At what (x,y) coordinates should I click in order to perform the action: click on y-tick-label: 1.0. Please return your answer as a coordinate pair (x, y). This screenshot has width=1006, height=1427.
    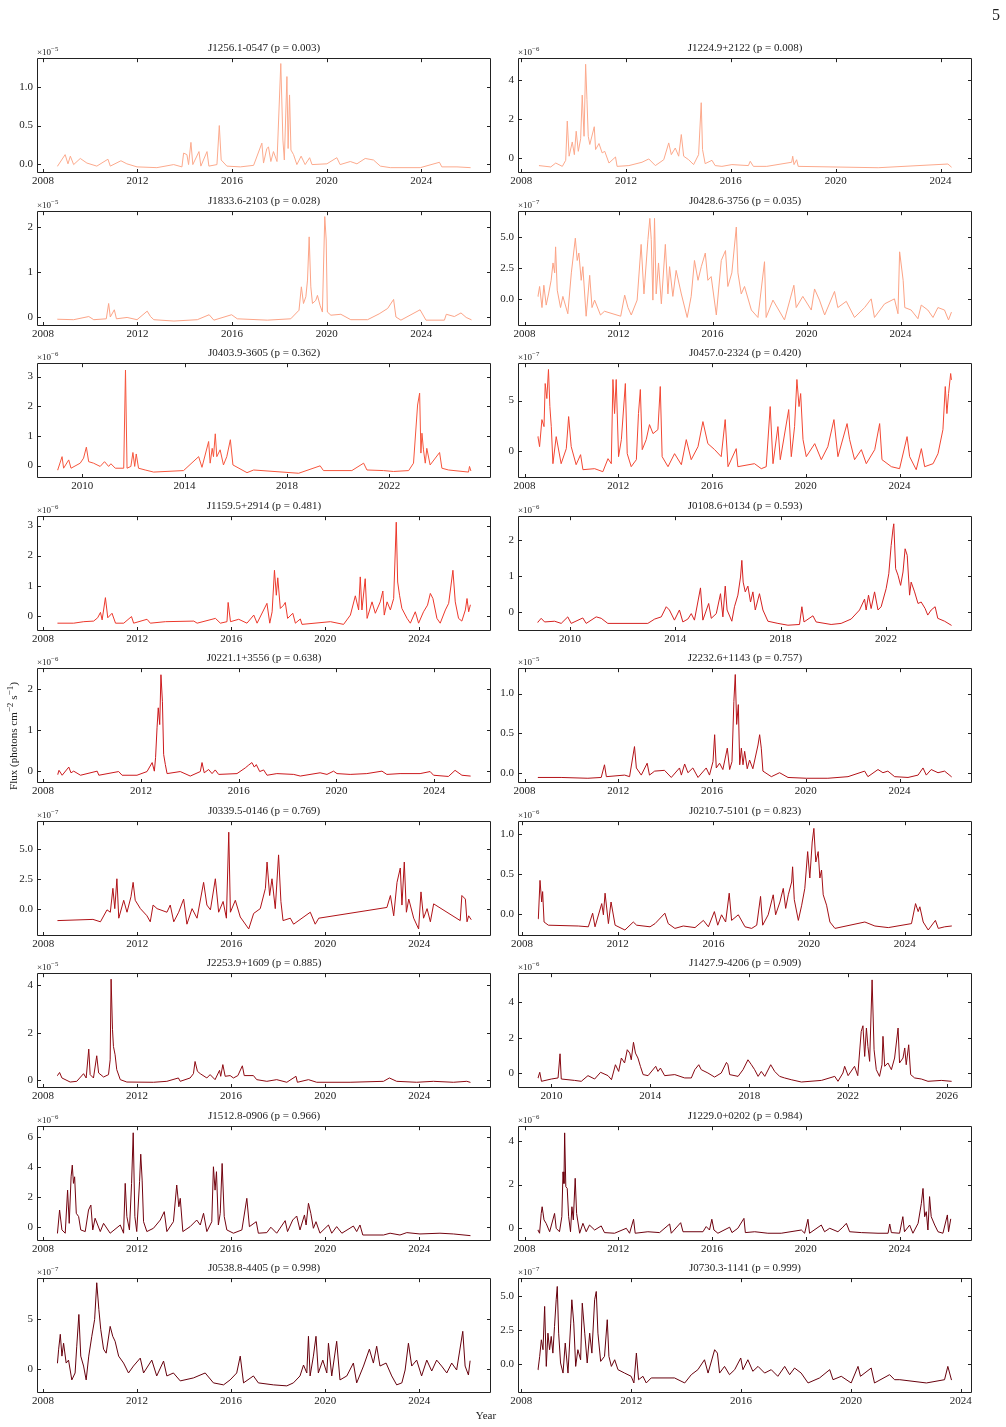
    Looking at the image, I should click on (507, 832).